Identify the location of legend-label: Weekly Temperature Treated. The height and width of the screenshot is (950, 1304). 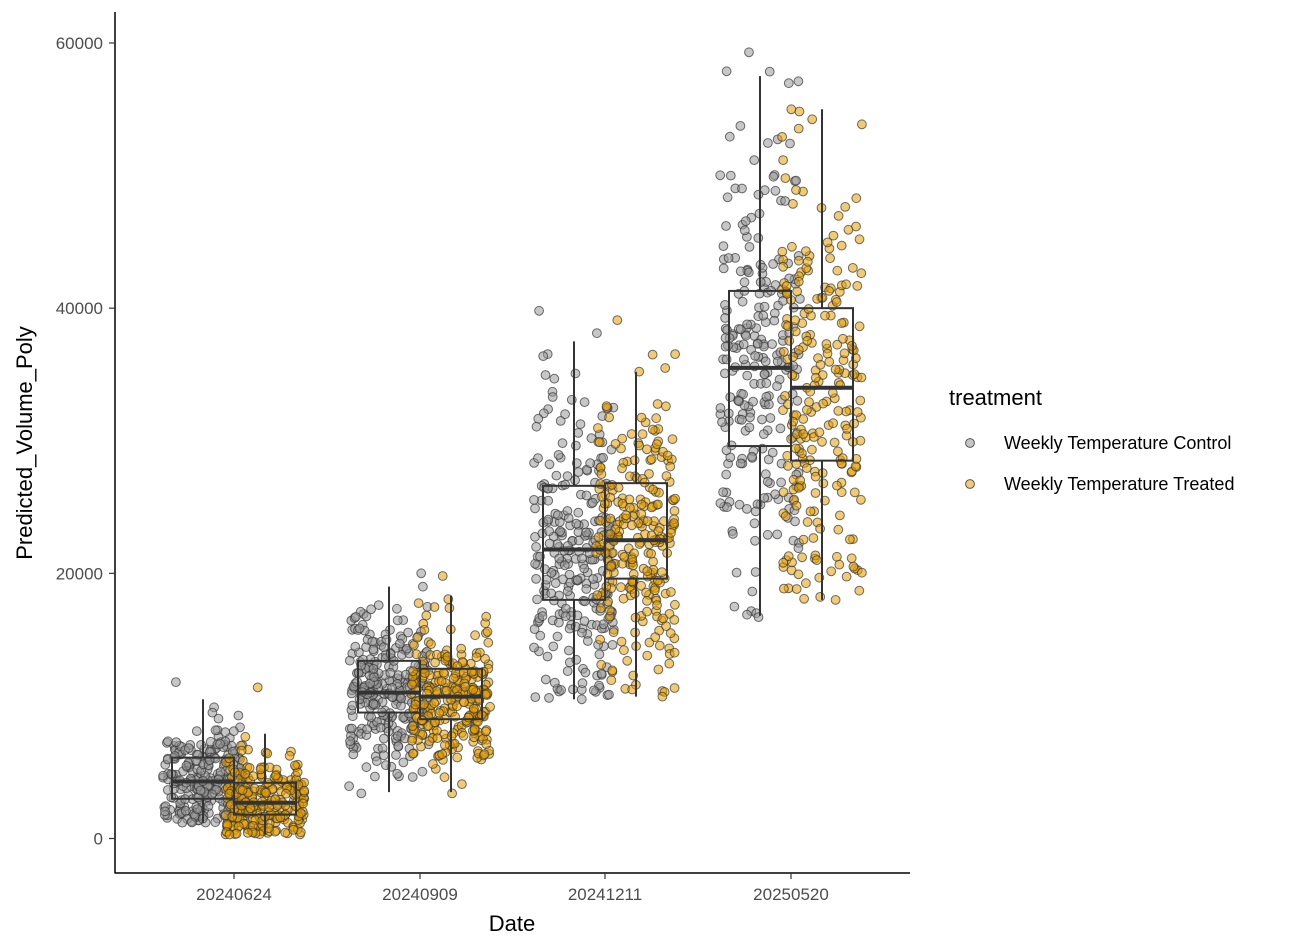
(1119, 484).